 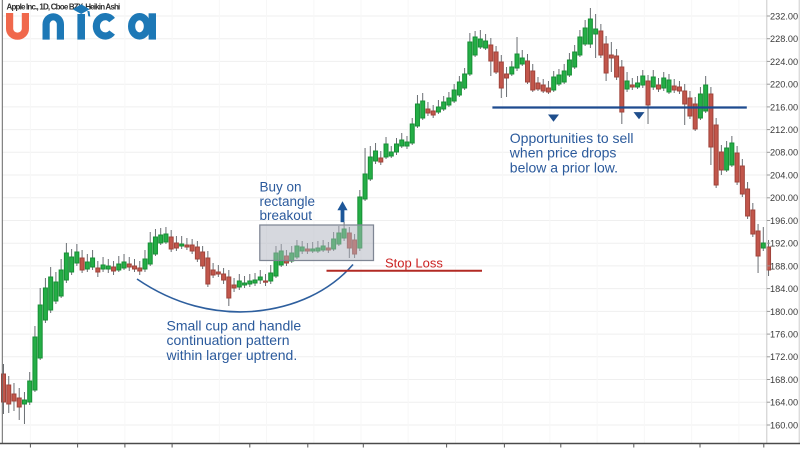 I want to click on svg-text: 196.00, so click(x=784, y=221).